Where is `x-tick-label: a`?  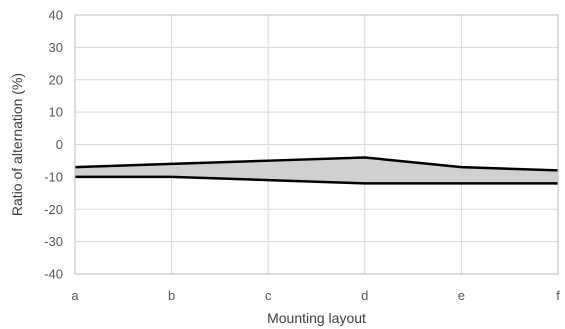 x-tick-label: a is located at coordinates (75, 295).